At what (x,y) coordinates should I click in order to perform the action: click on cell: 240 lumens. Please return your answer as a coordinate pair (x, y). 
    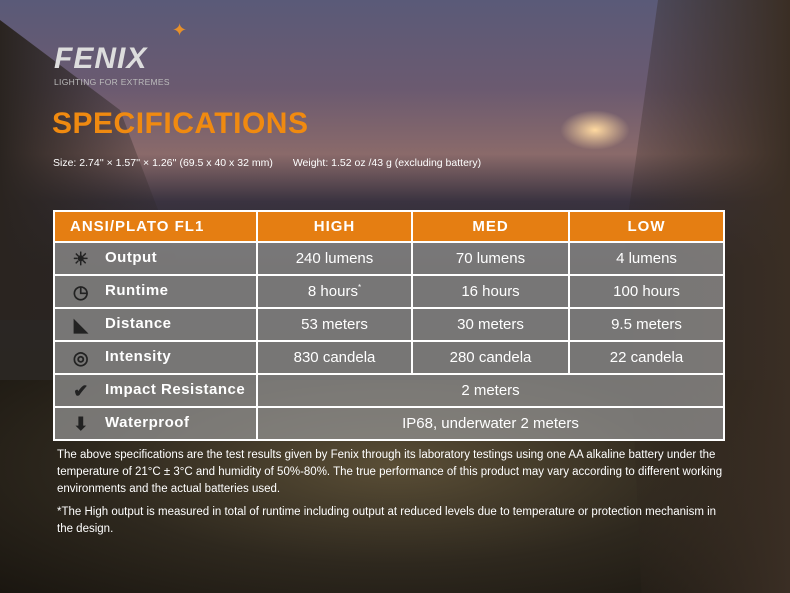
    Looking at the image, I should click on (334, 258).